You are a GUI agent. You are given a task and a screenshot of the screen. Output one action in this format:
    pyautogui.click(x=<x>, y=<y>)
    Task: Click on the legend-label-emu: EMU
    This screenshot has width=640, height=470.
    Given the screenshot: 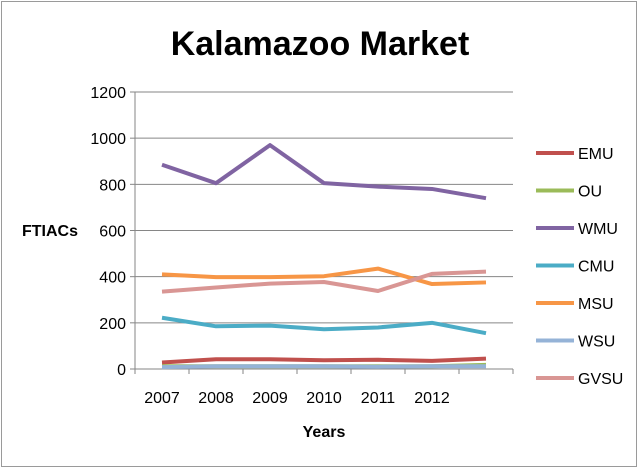 What is the action you would take?
    pyautogui.click(x=596, y=154)
    